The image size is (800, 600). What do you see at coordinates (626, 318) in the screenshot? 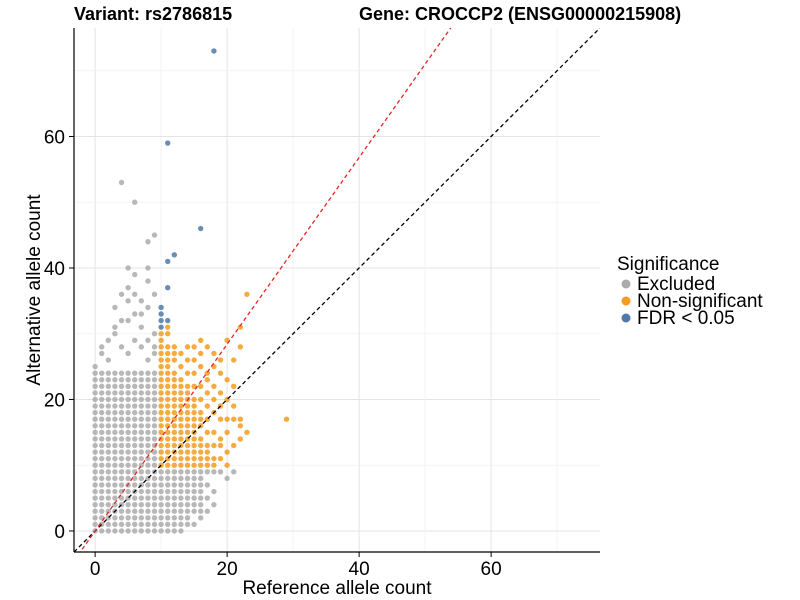
I see `legend-marker-fdr` at bounding box center [626, 318].